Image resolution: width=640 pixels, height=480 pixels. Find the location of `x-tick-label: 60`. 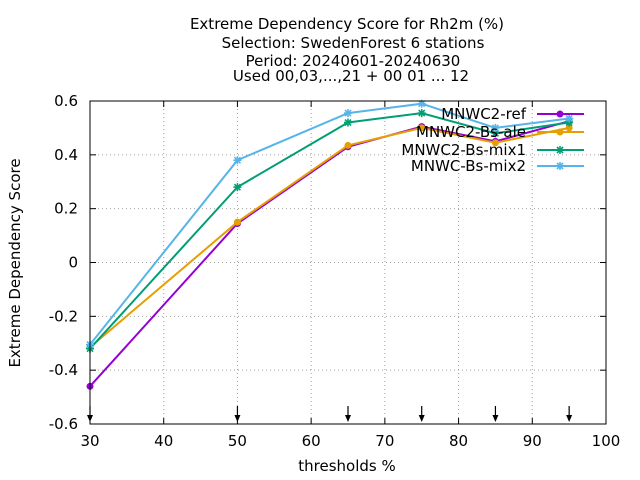

x-tick-label: 60 is located at coordinates (311, 441).